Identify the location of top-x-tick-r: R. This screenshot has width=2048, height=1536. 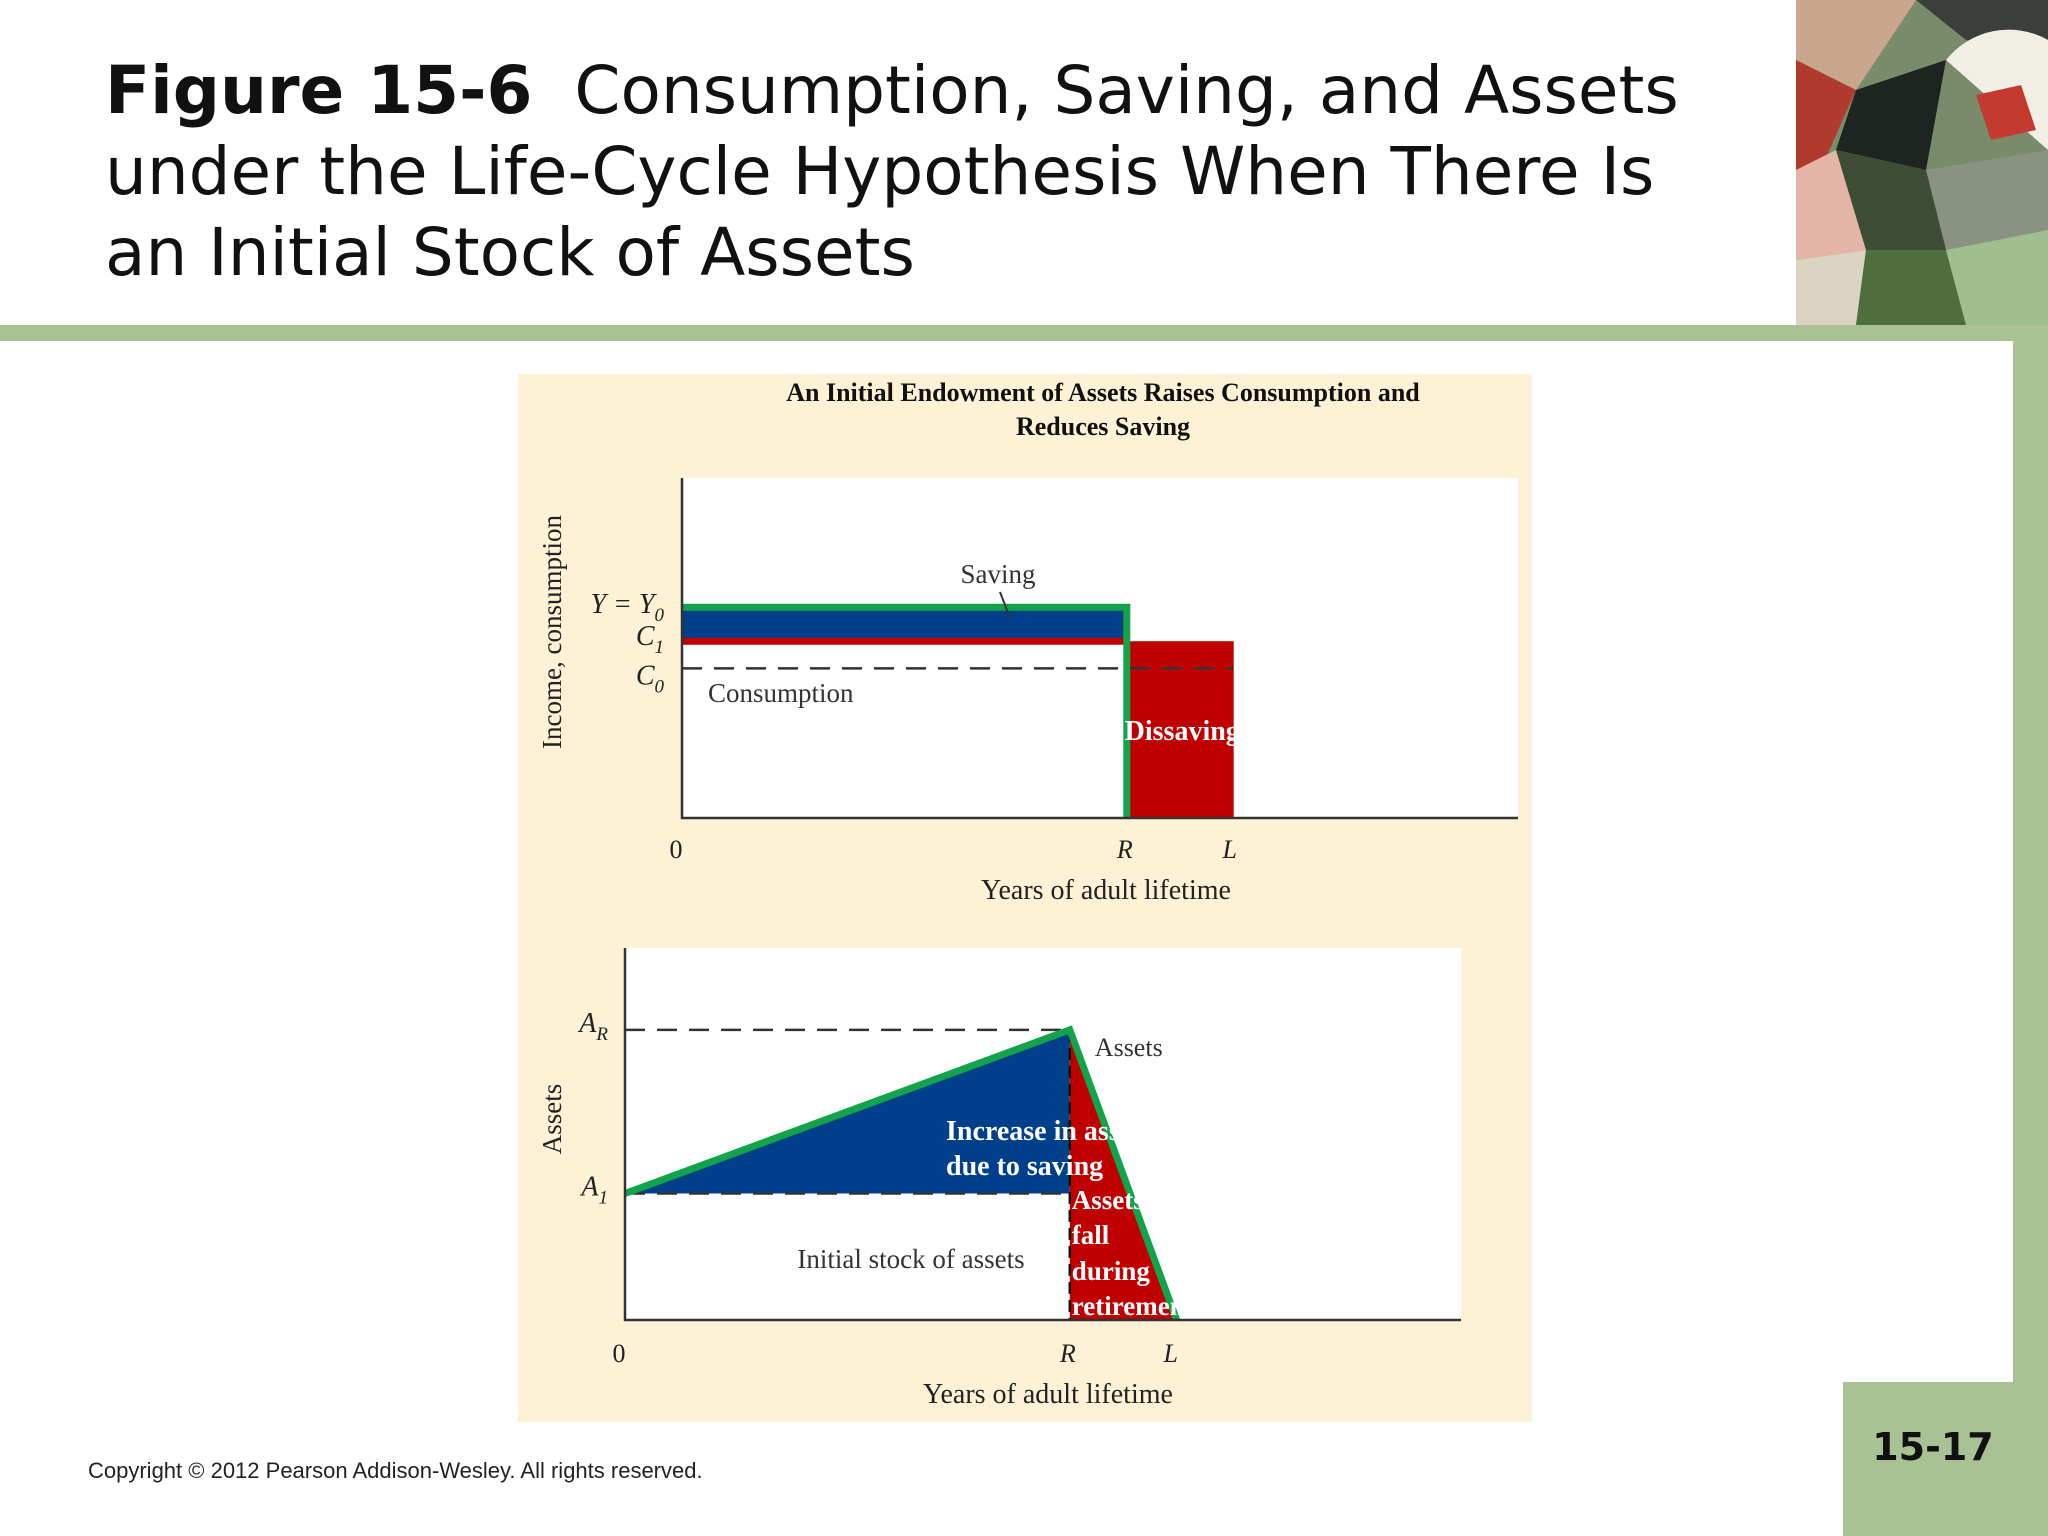
(1124, 849).